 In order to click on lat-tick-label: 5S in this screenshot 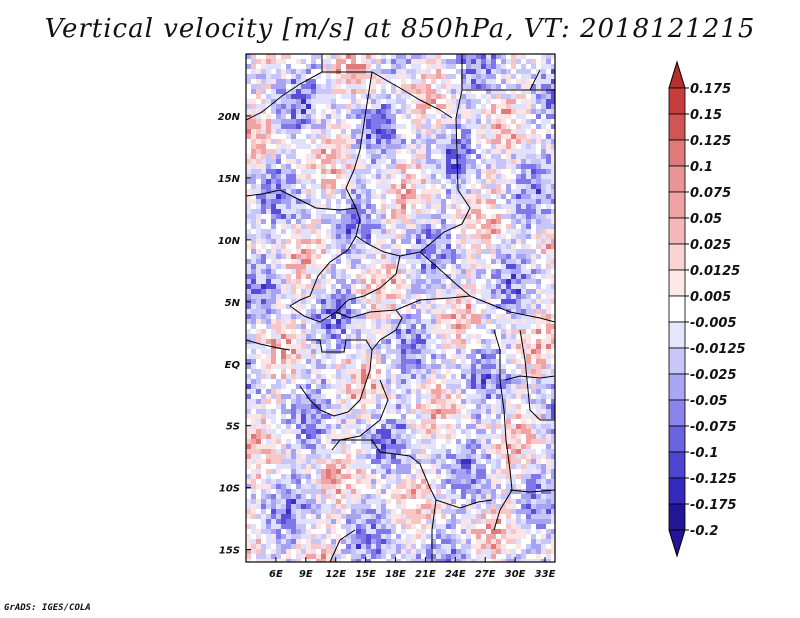, I will do `click(233, 427)`.